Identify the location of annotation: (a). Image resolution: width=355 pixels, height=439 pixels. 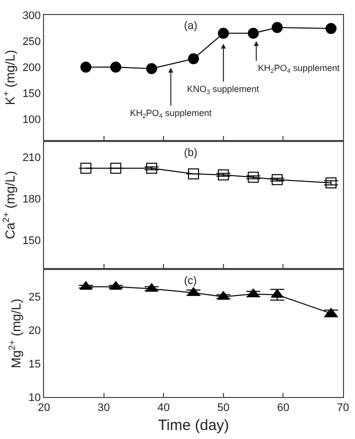
(191, 26).